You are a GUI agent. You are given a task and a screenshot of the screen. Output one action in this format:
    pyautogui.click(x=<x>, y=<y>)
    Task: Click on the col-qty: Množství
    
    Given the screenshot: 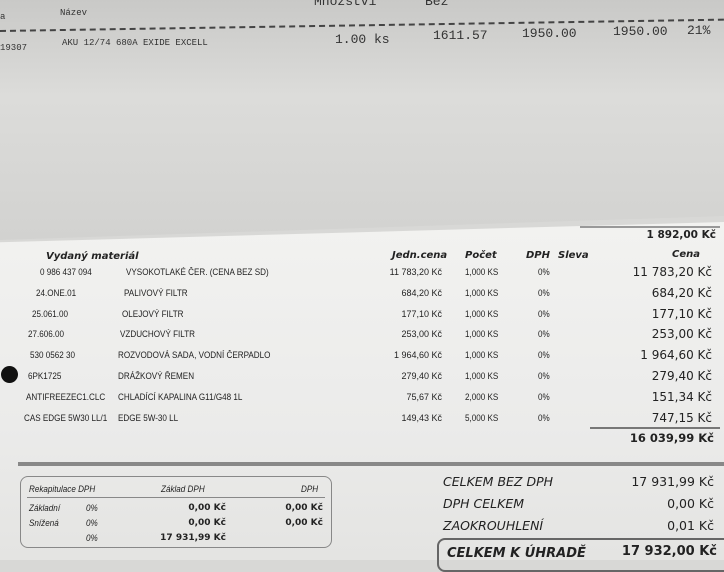 What is the action you would take?
    pyautogui.click(x=345, y=4)
    